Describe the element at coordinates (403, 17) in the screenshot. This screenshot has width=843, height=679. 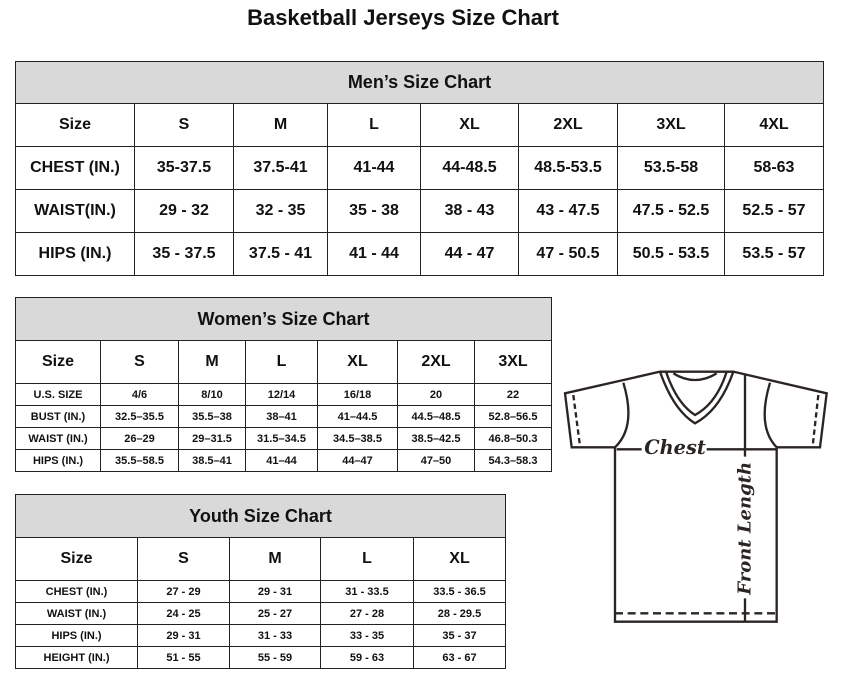
I see `page-title: Basketball Jerseys Size Chart` at that location.